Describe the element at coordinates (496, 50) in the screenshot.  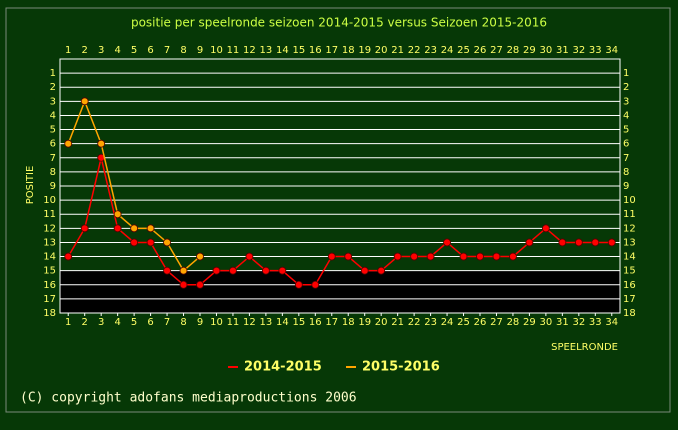
I see `x-tick-label-top: 27` at that location.